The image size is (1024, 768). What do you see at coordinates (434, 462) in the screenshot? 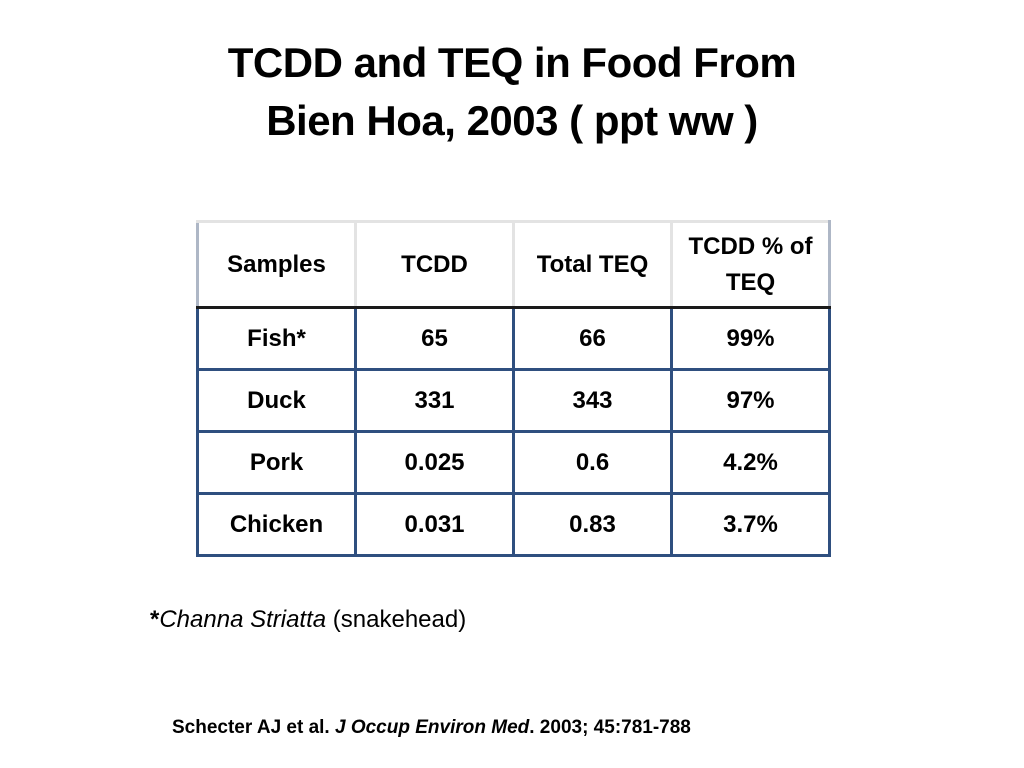
I see `cell-tcdd: 0.025` at bounding box center [434, 462].